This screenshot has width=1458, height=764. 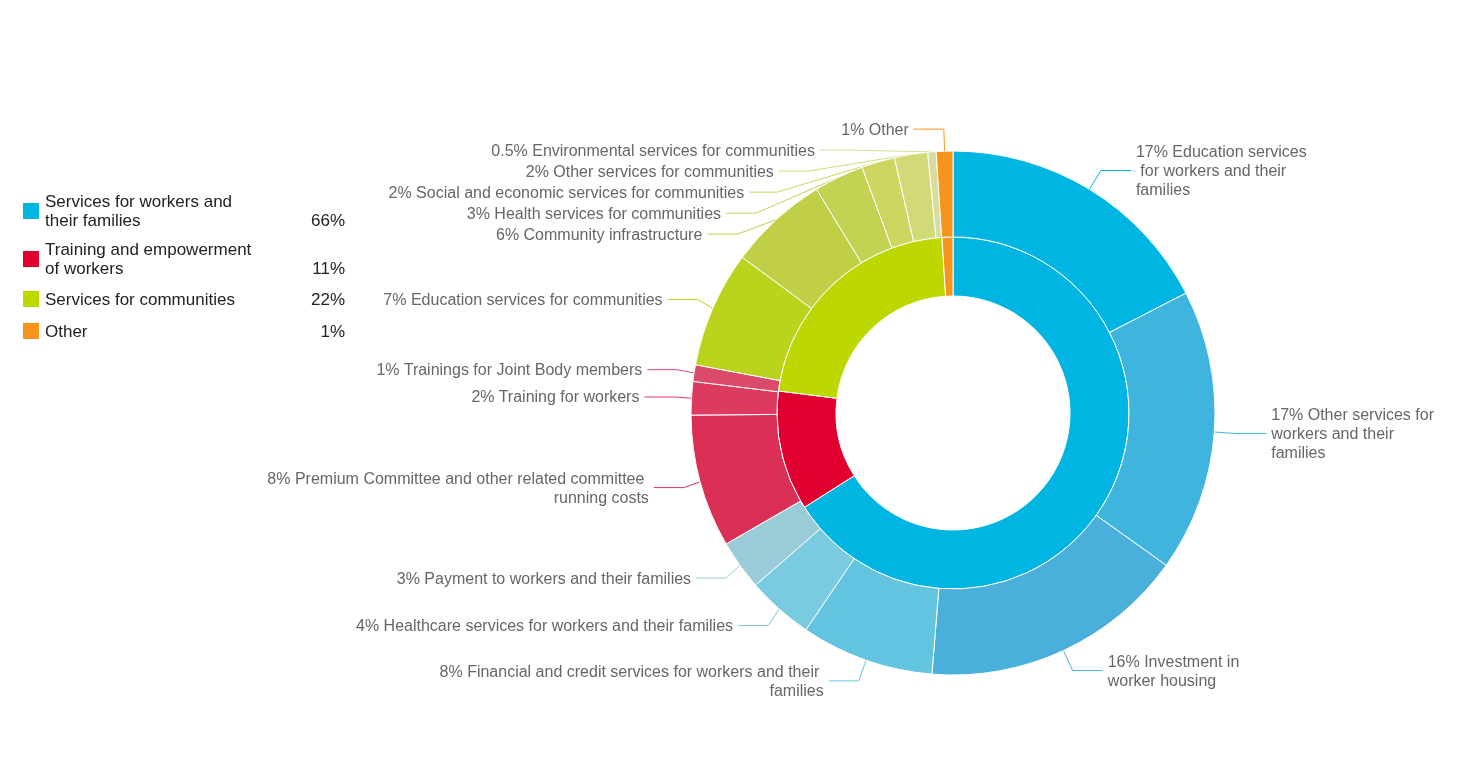 I want to click on slice-label: 2% Other services for communities, so click(x=649, y=171).